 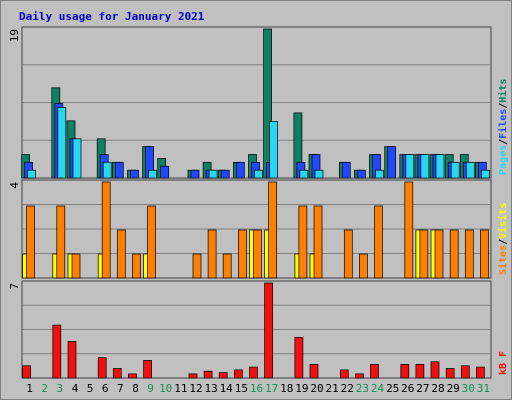 What do you see at coordinates (301, 388) in the screenshot?
I see `x-tick-label-day-19: 19` at bounding box center [301, 388].